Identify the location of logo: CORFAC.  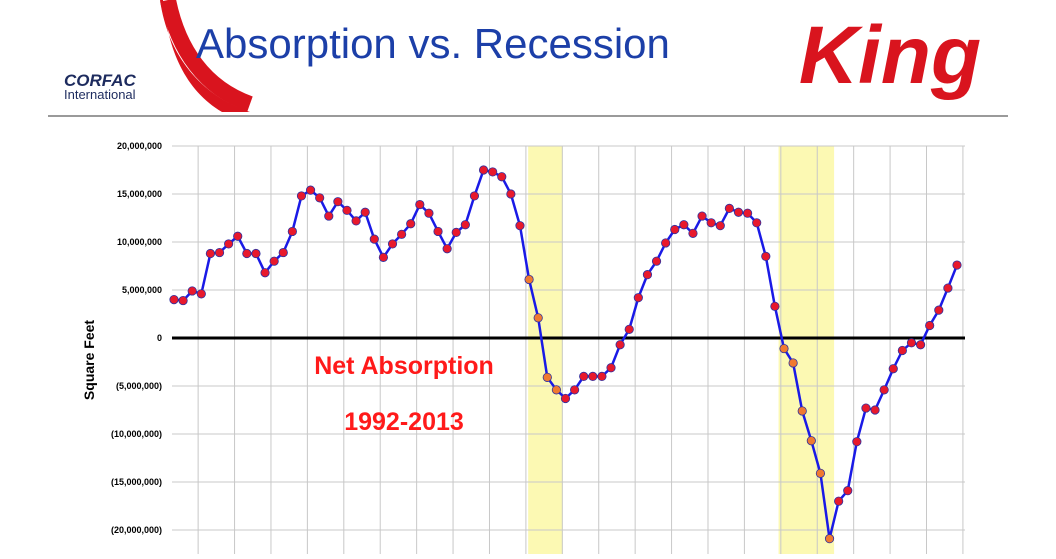
(100, 80).